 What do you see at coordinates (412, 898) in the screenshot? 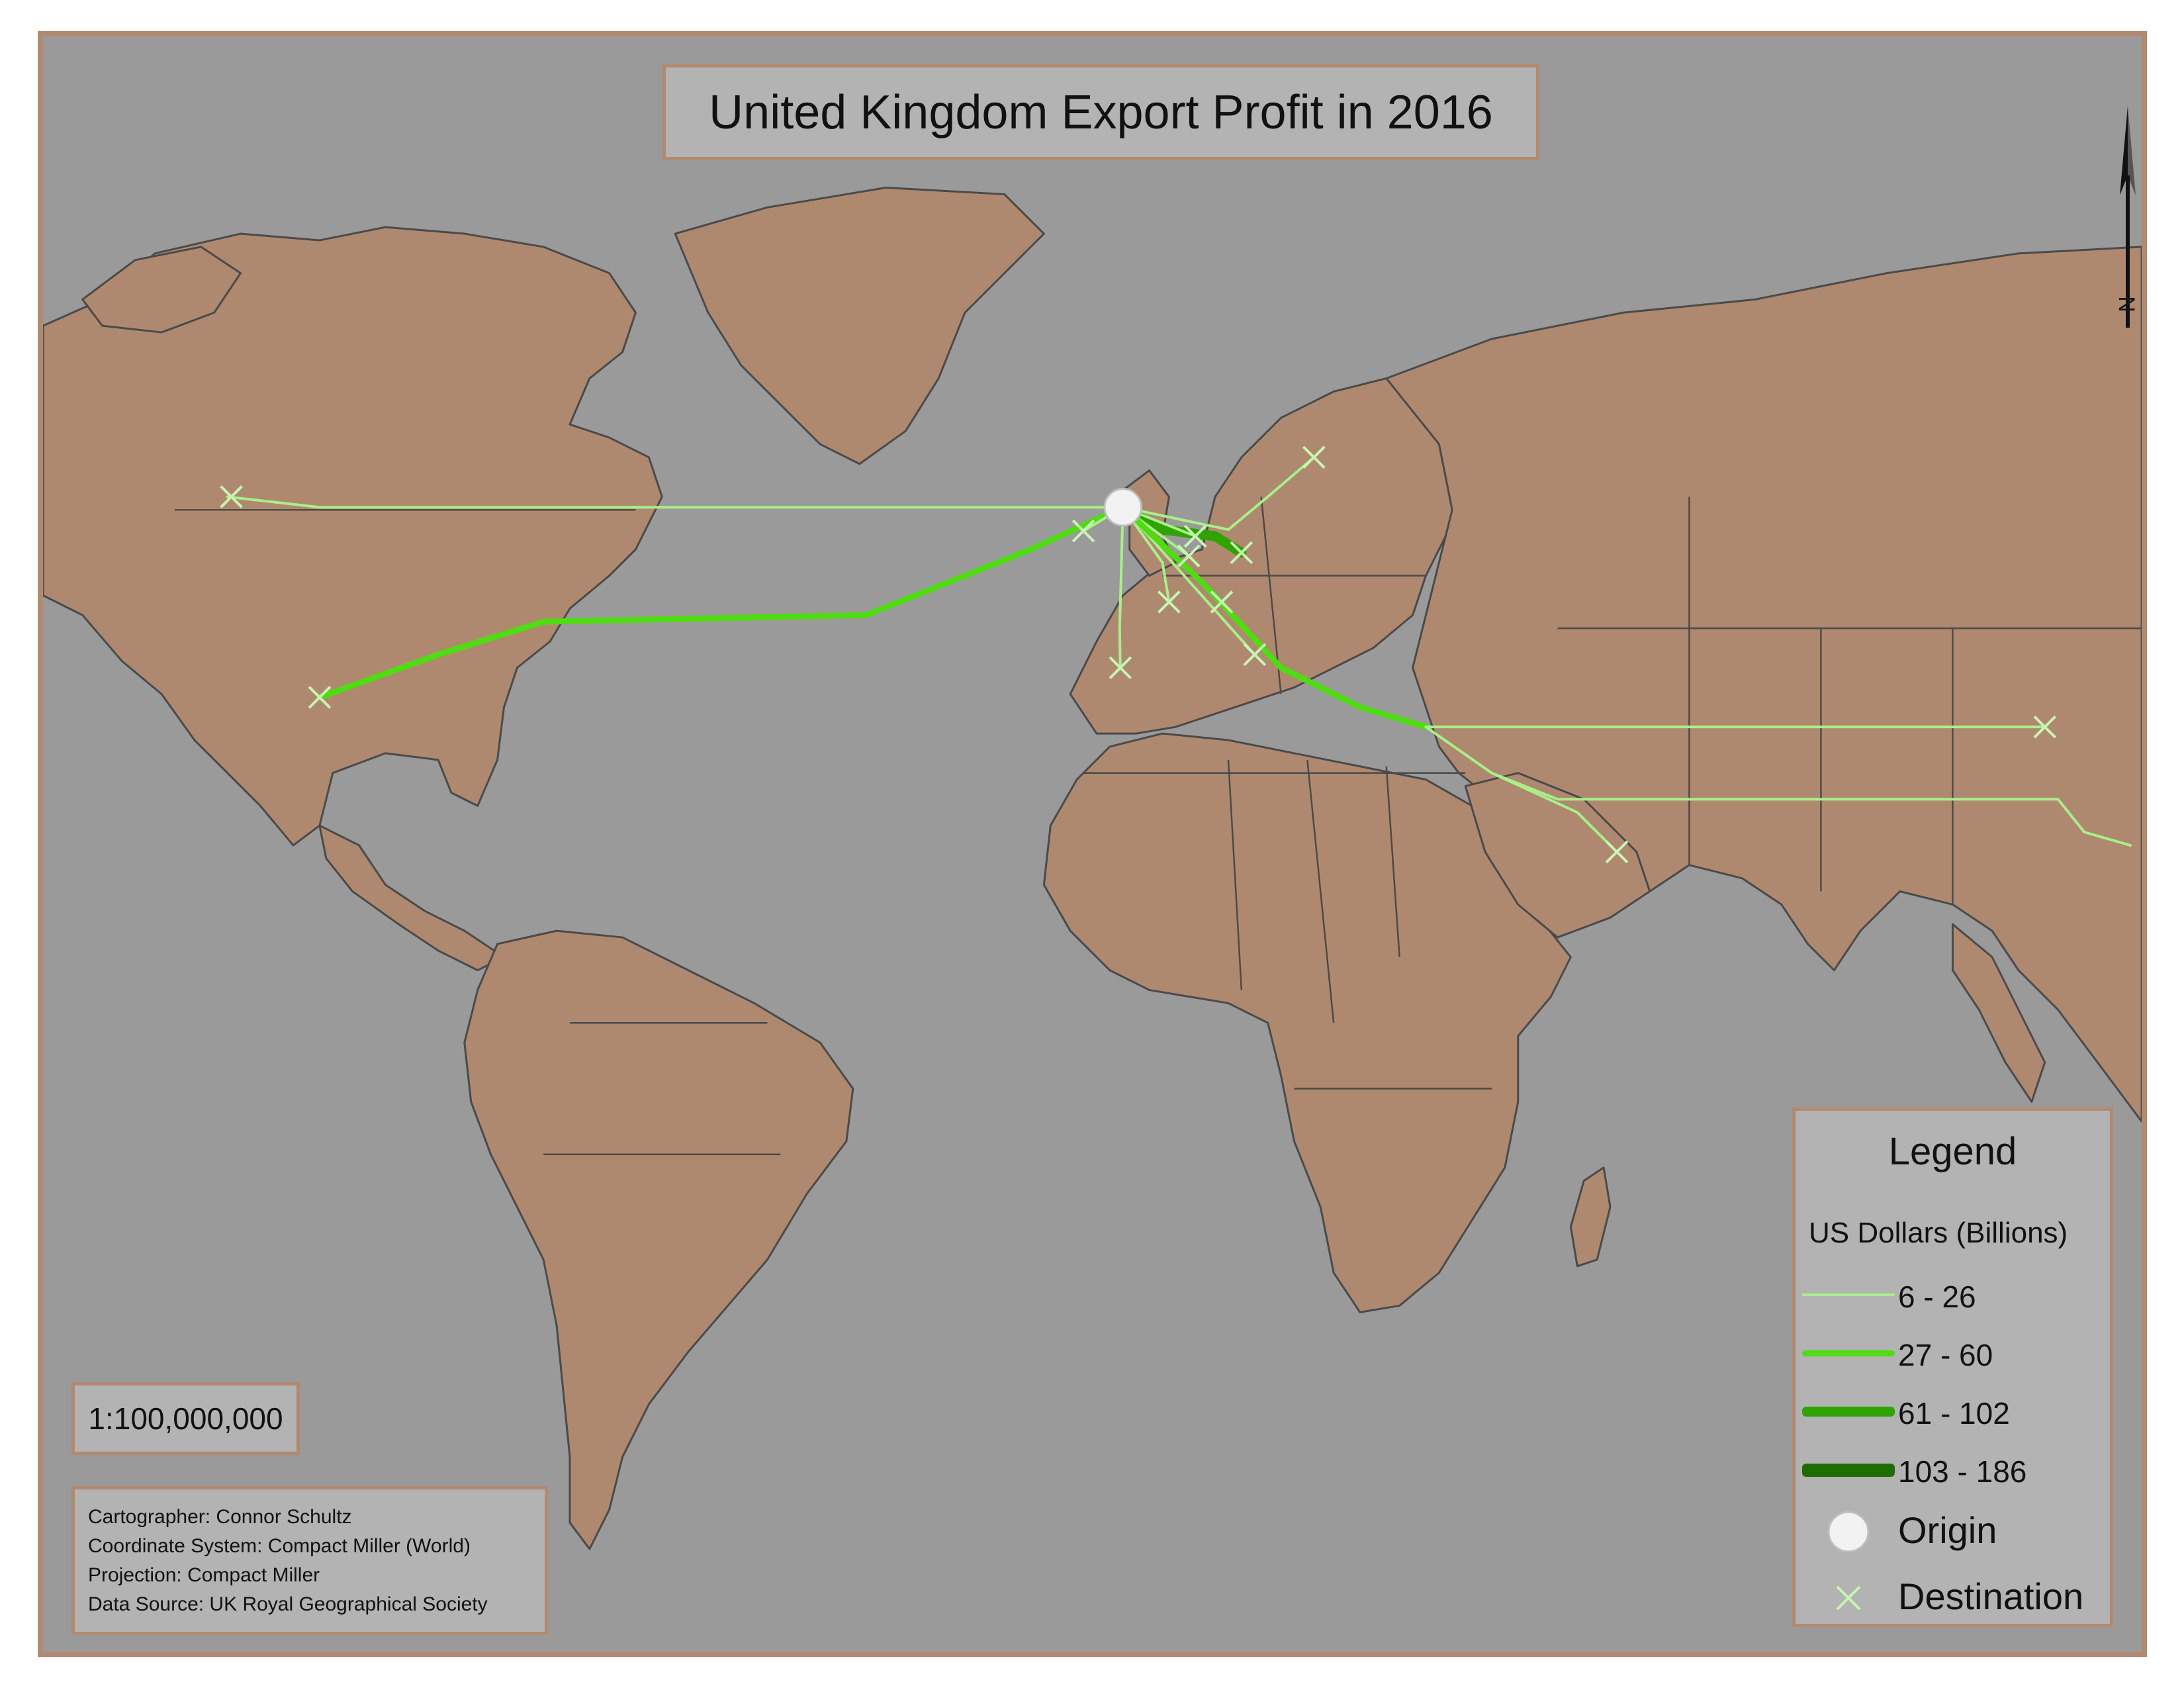
I see `central-america-landmass` at bounding box center [412, 898].